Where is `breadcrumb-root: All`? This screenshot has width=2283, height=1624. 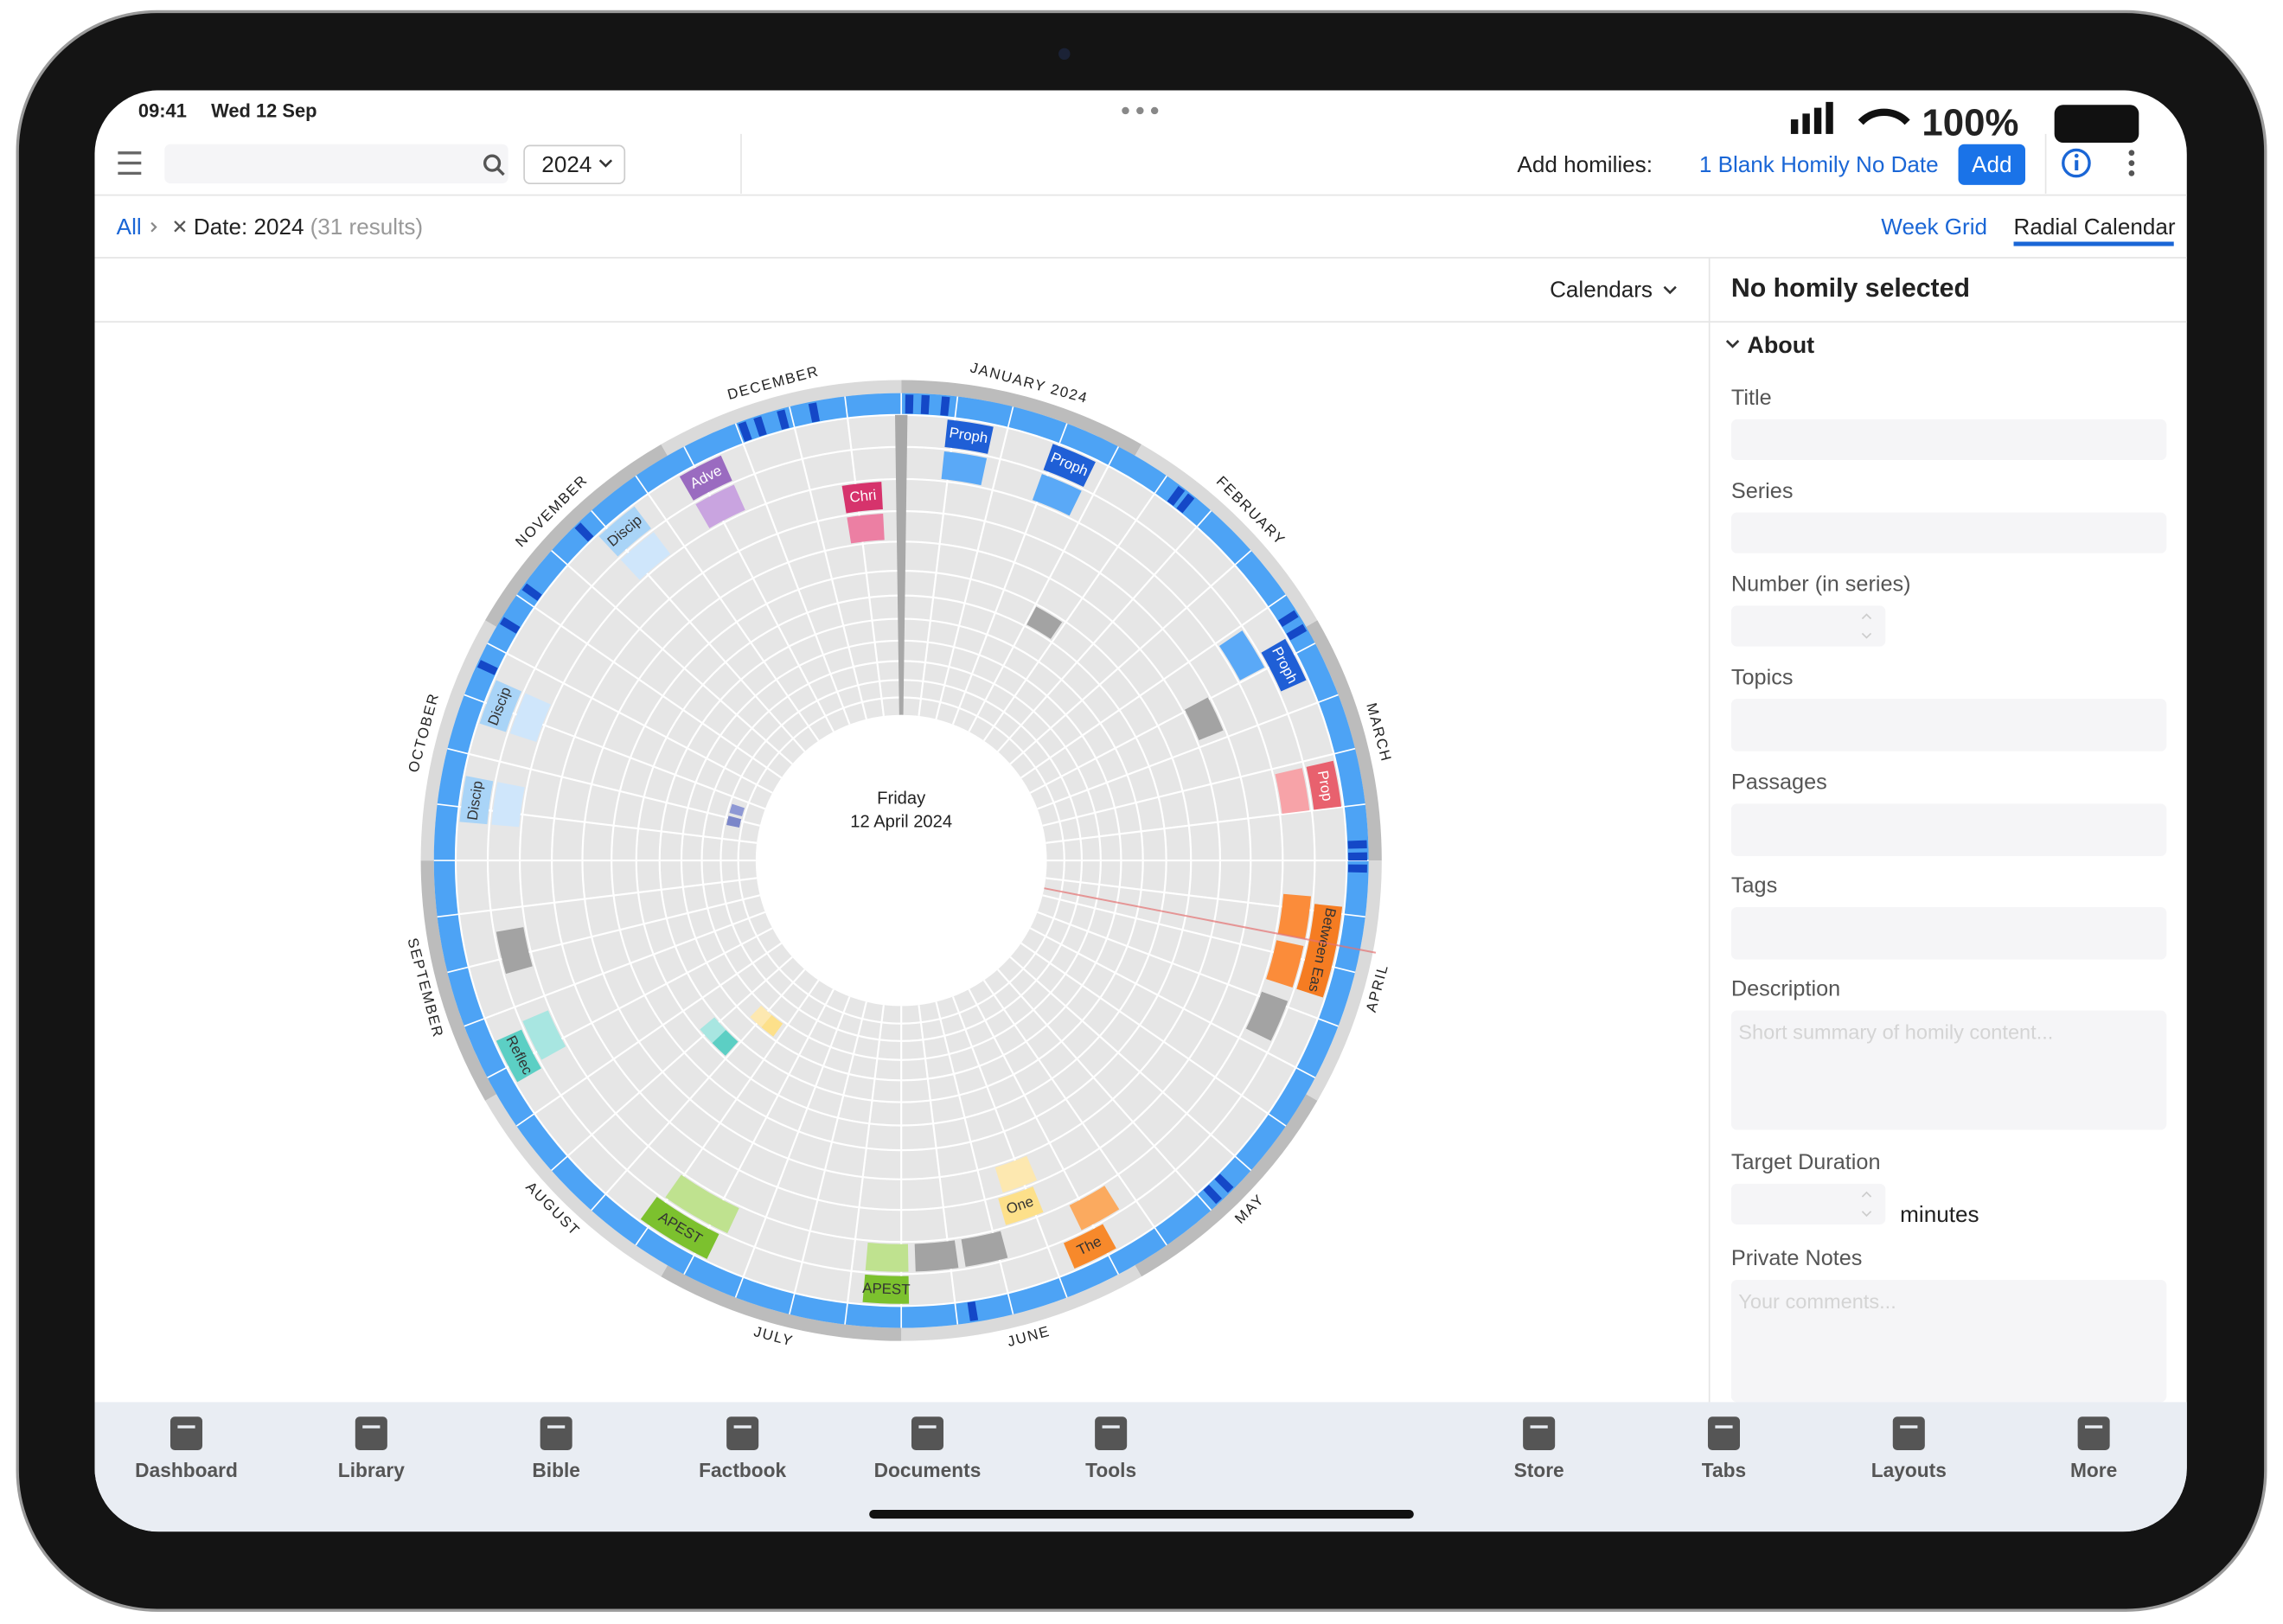 breadcrumb-root: All is located at coordinates (129, 227).